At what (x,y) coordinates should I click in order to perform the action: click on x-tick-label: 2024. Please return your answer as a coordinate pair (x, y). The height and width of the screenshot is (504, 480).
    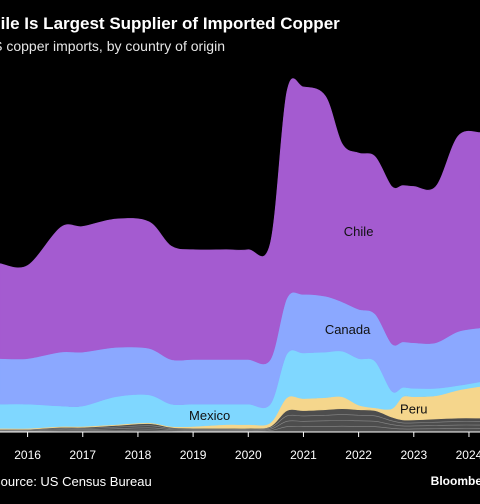
    Looking at the image, I should click on (468, 455).